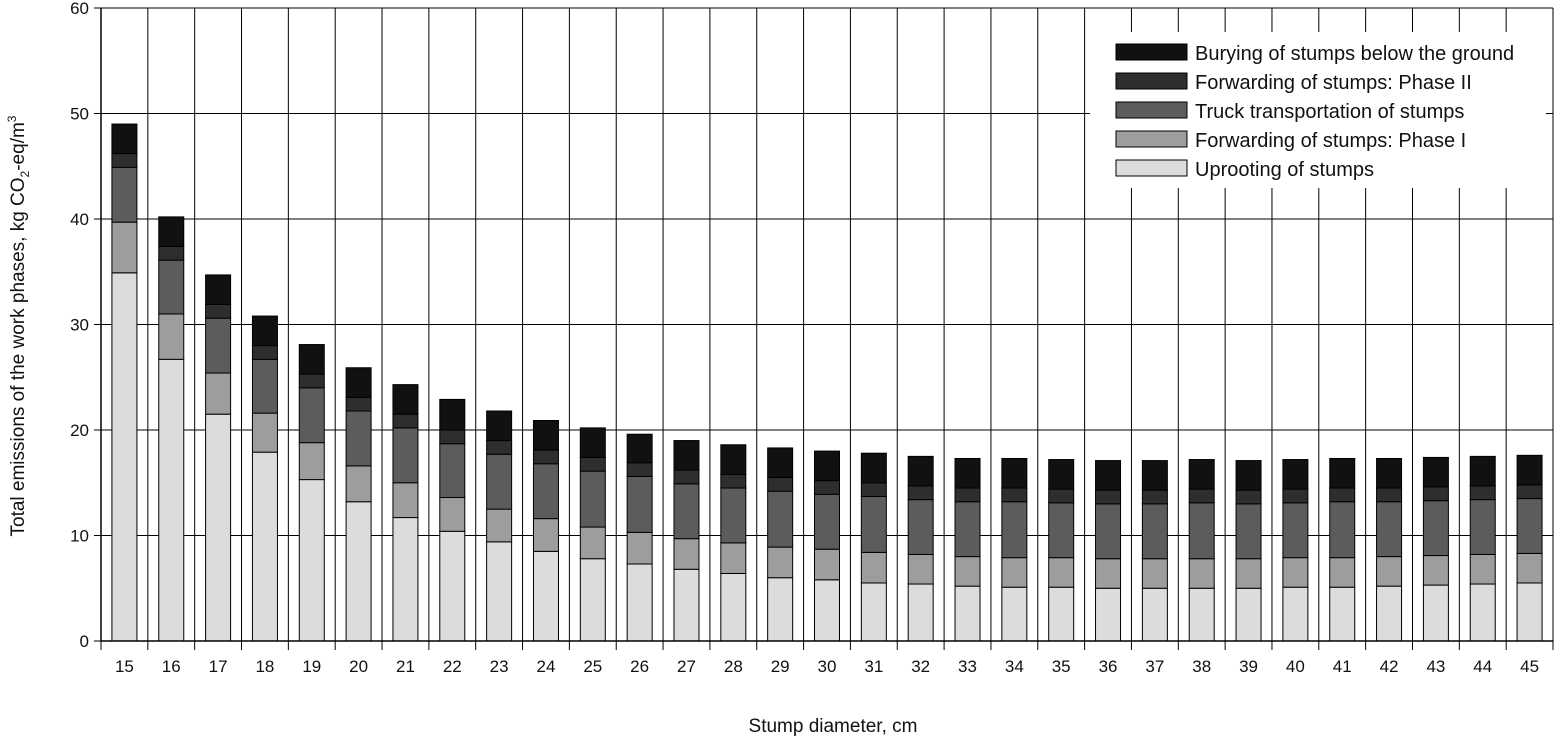 The height and width of the screenshot is (742, 1559). What do you see at coordinates (545, 535) in the screenshot?
I see `bar-segment-24-s1` at bounding box center [545, 535].